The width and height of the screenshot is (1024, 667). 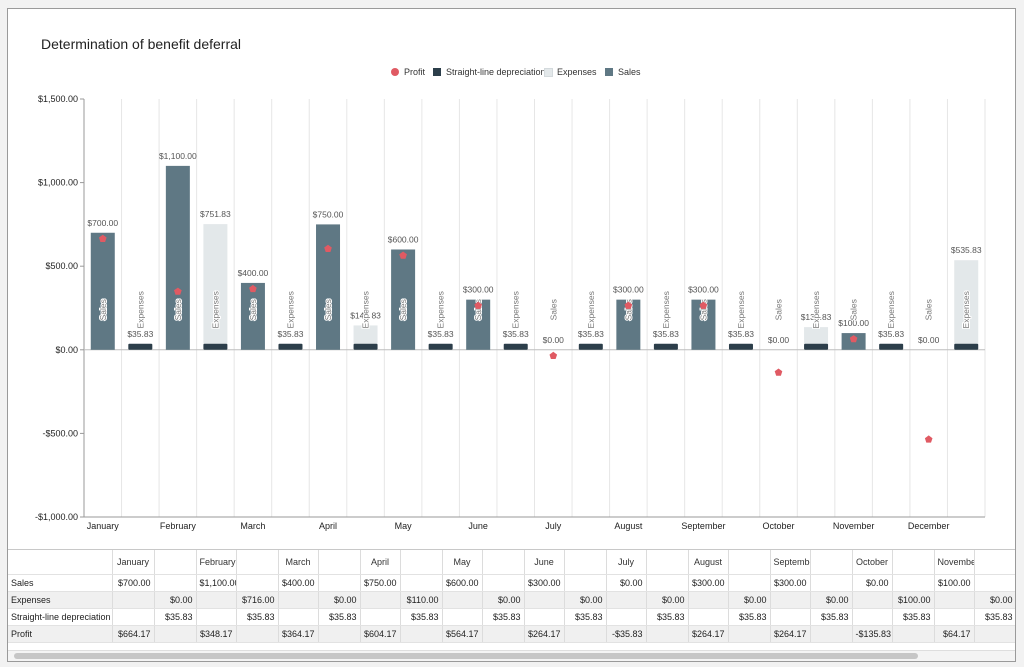 What do you see at coordinates (703, 526) in the screenshot?
I see `x-tick-label: September` at bounding box center [703, 526].